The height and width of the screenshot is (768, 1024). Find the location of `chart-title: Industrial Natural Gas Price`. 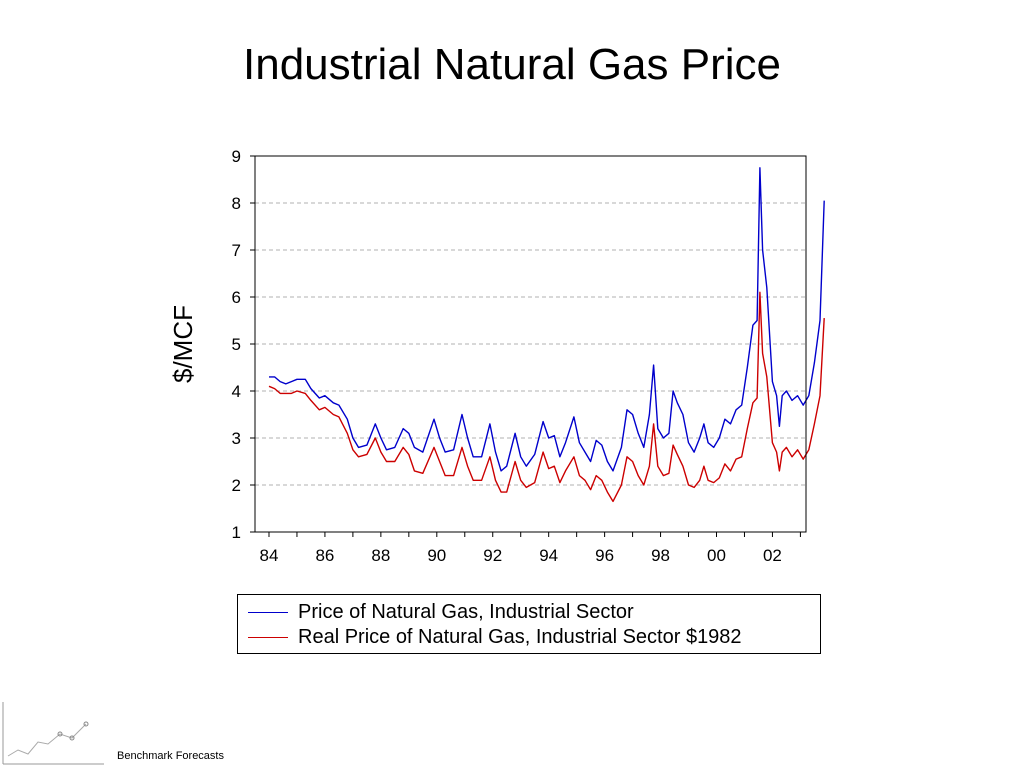

chart-title: Industrial Natural Gas Price is located at coordinates (512, 64).